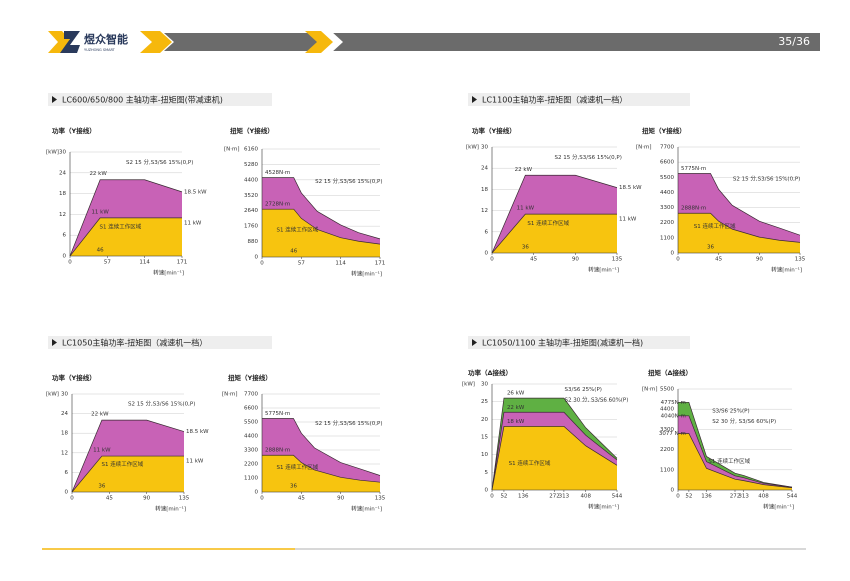 Image resolution: width=850 pixels, height=581 pixels. Describe the element at coordinates (554, 100) in the screenshot. I see `section-title: LC1100主轴功率-扭矩图（减速机一档）` at that location.